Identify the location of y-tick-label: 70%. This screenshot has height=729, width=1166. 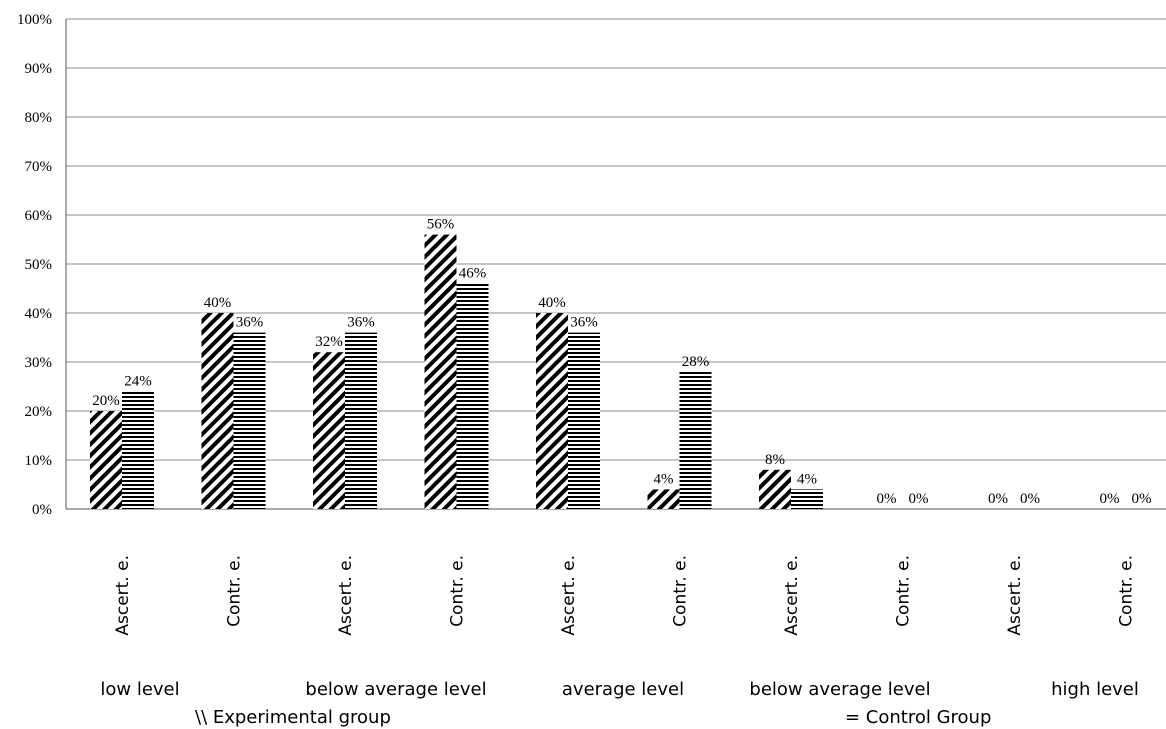
(39, 167).